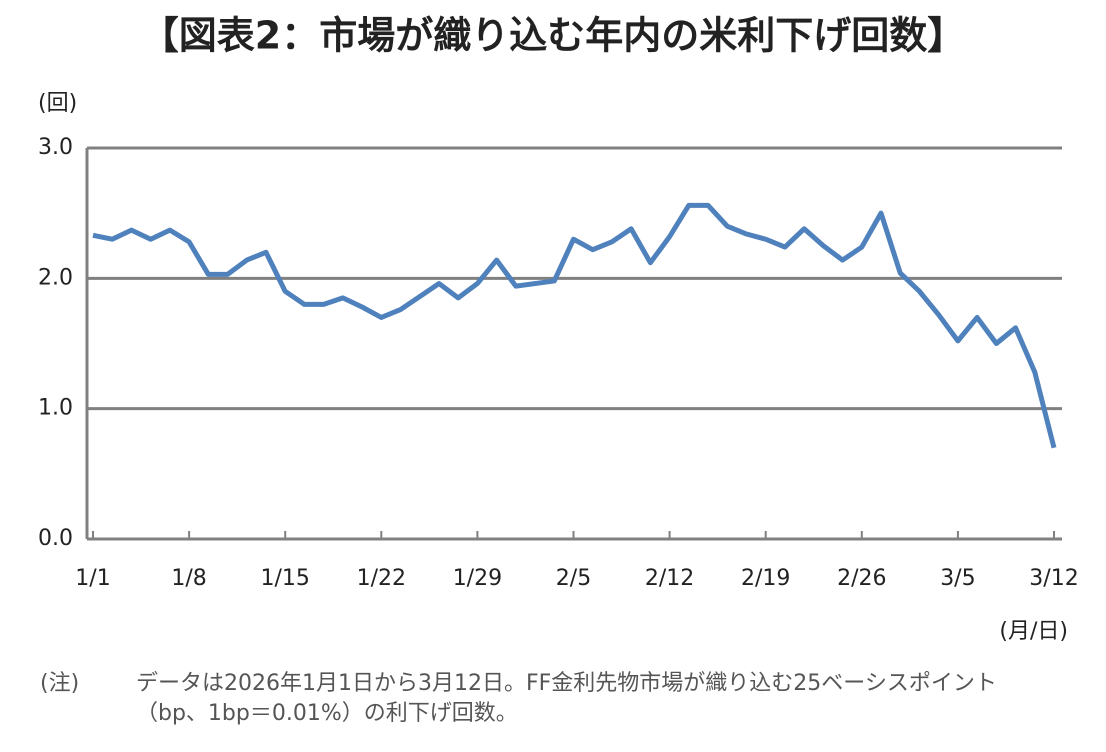 This screenshot has height=752, width=1106. I want to click on x-tick-label: 1/29, so click(477, 578).